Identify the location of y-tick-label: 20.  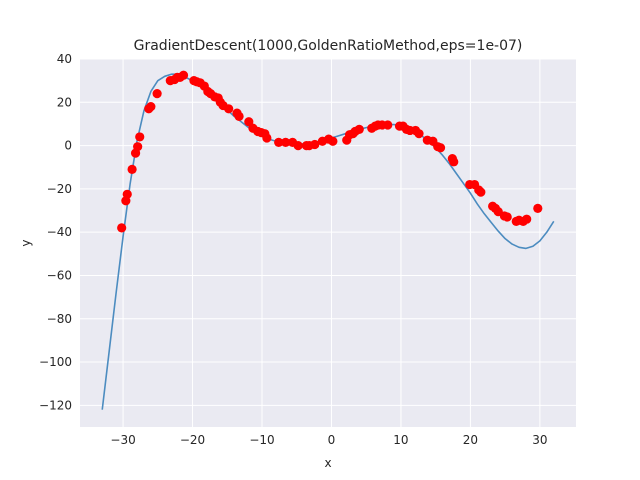
(64, 102).